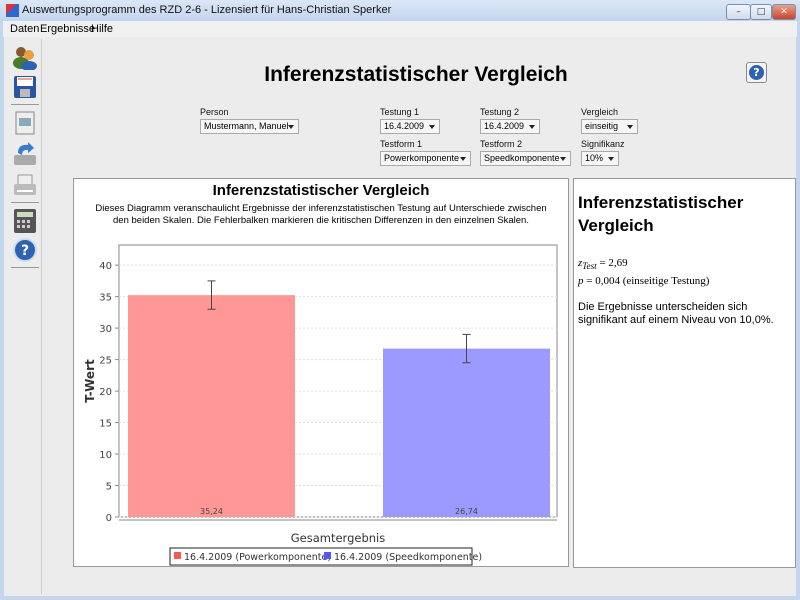 This screenshot has width=800, height=600. Describe the element at coordinates (422, 158) in the screenshot. I see `testform1-value: Powerkomponente` at that location.